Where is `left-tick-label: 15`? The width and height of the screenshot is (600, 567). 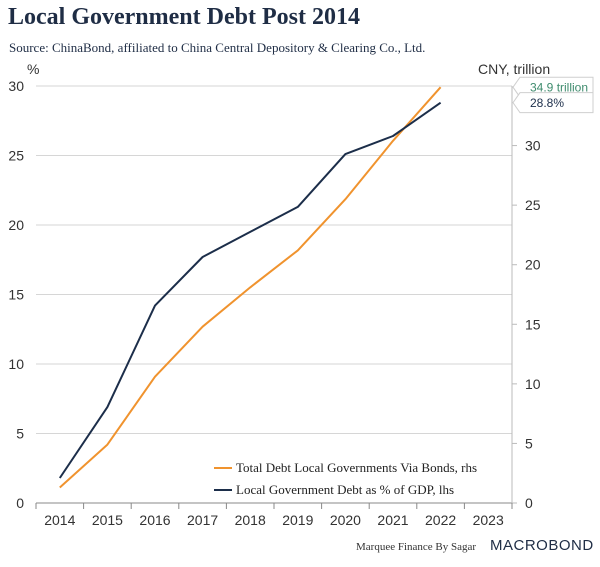 left-tick-label: 15 is located at coordinates (16, 295).